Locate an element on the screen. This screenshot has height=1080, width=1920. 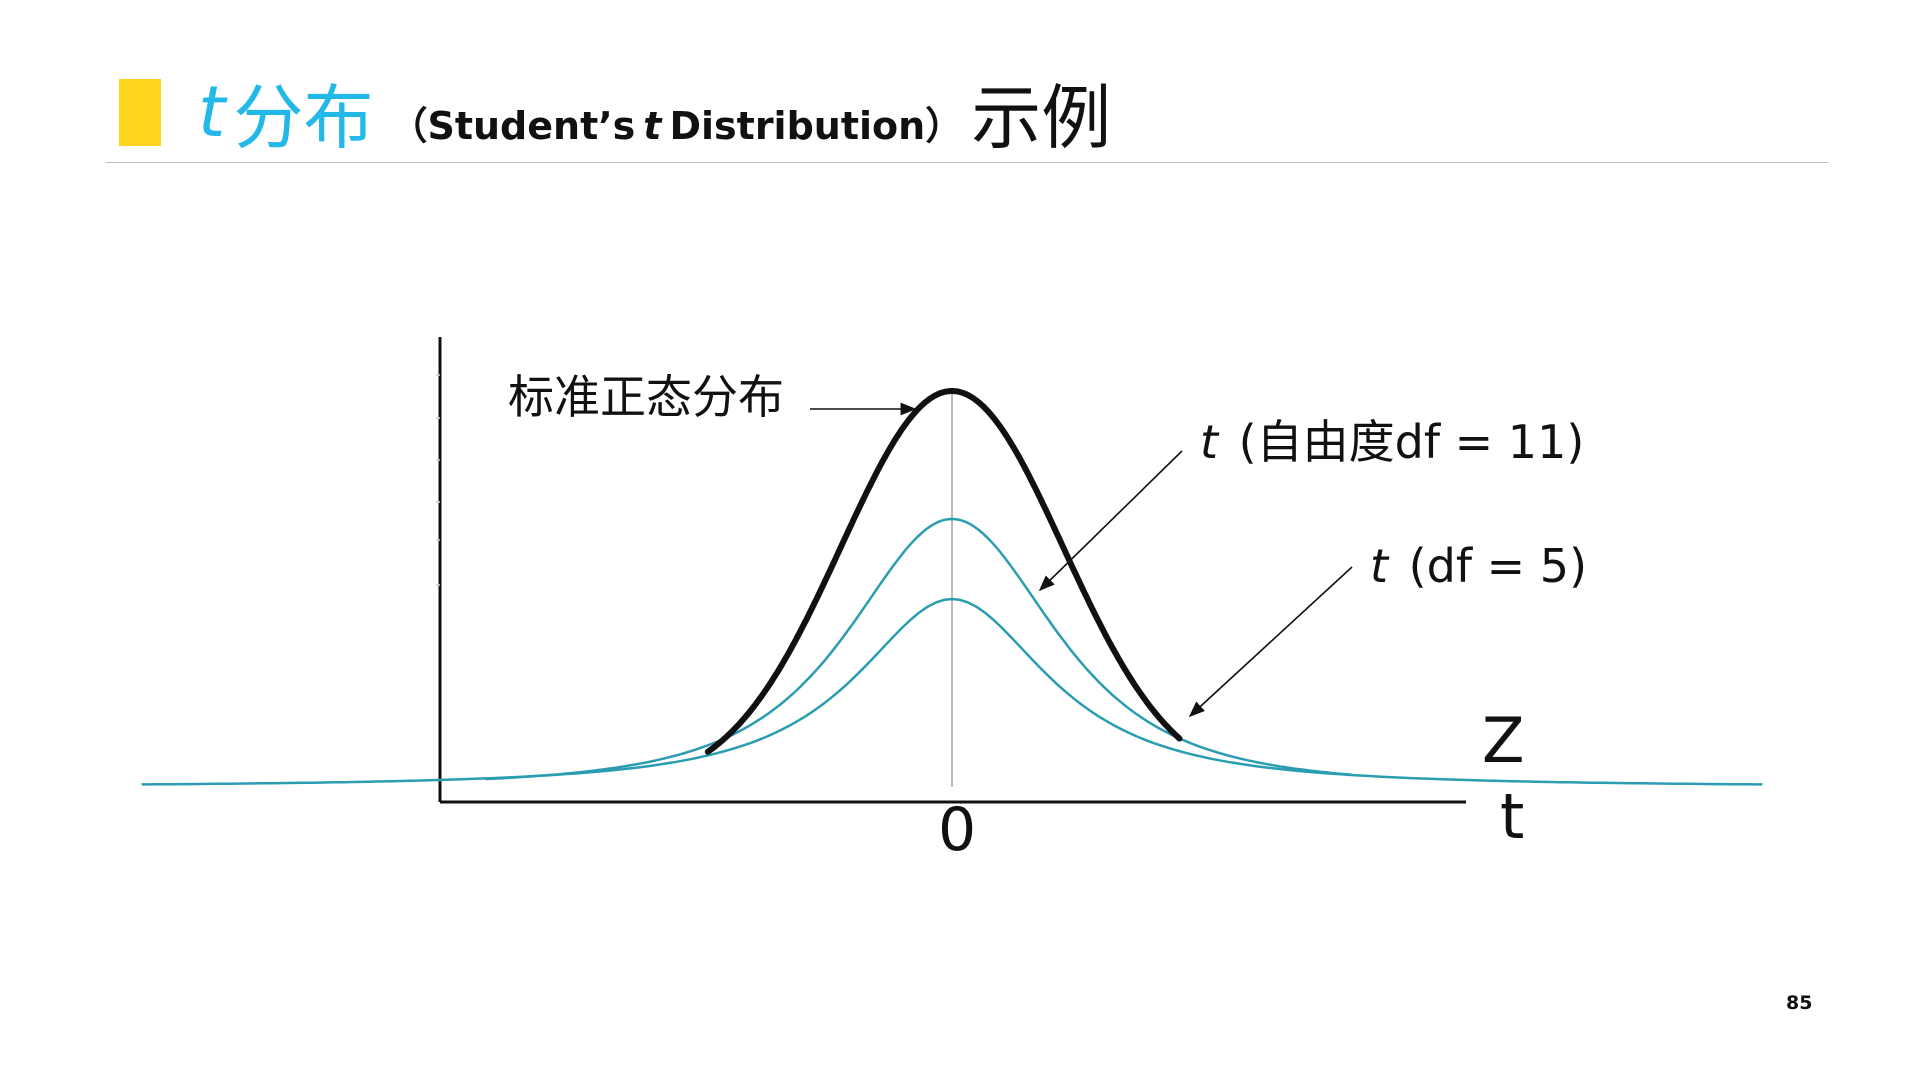
title-sub-open: （Student’s is located at coordinates (512, 125).